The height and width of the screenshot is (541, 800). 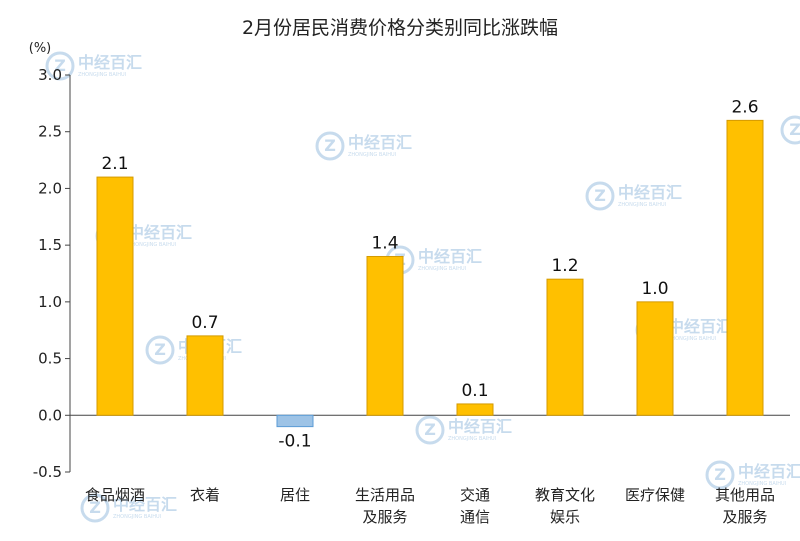 I want to click on x-tick-label: 食品烟酒, so click(x=115, y=495).